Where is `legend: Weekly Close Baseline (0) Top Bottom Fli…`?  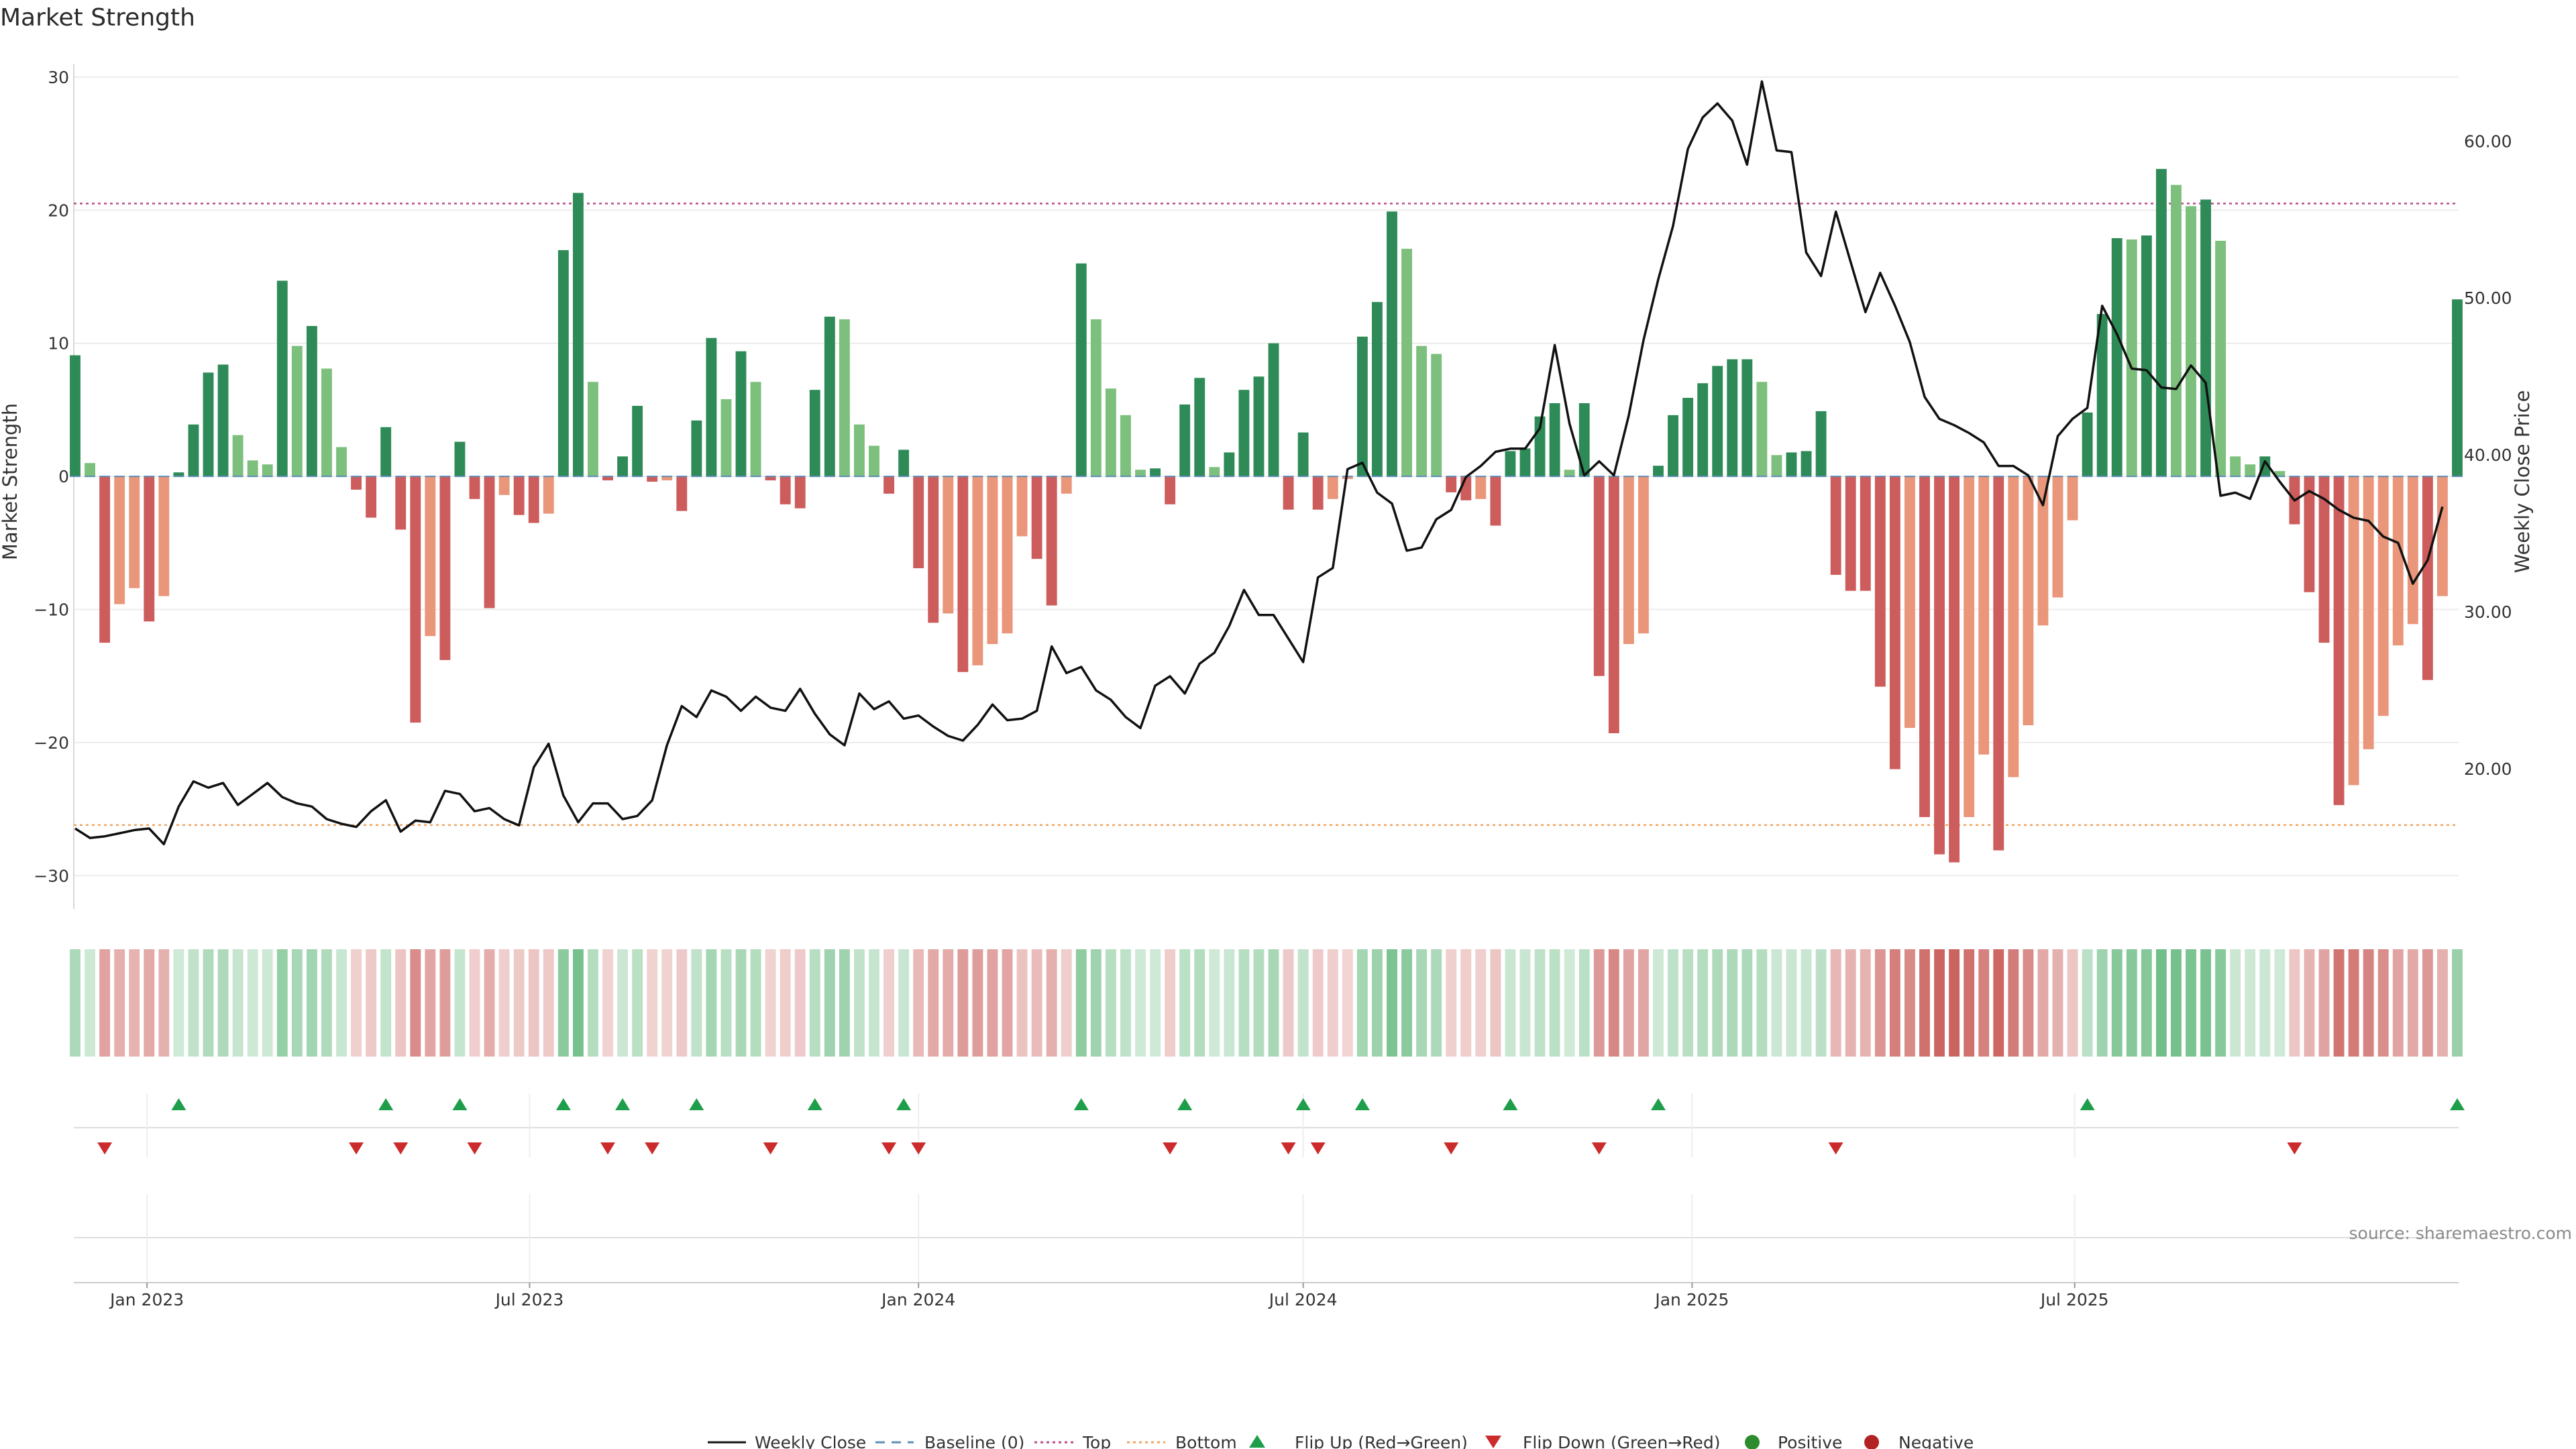 legend: Weekly Close Baseline (0) Top Bottom Fli… is located at coordinates (1341, 1441).